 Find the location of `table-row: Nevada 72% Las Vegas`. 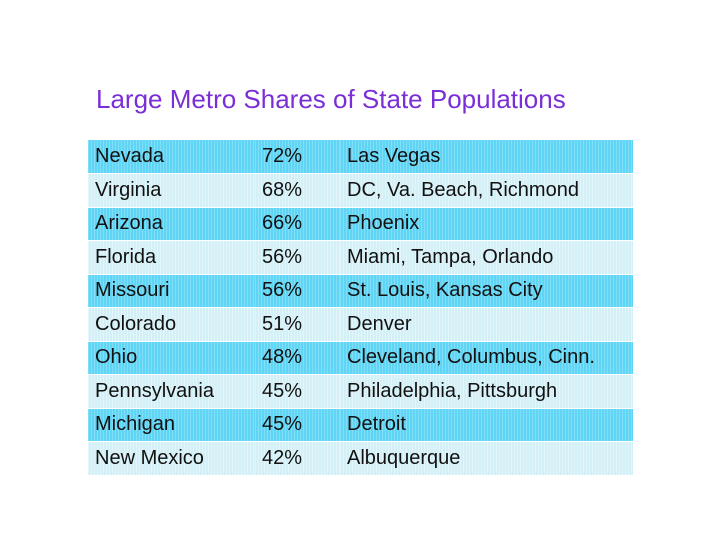

table-row: Nevada 72% Las Vegas is located at coordinates (360, 157).